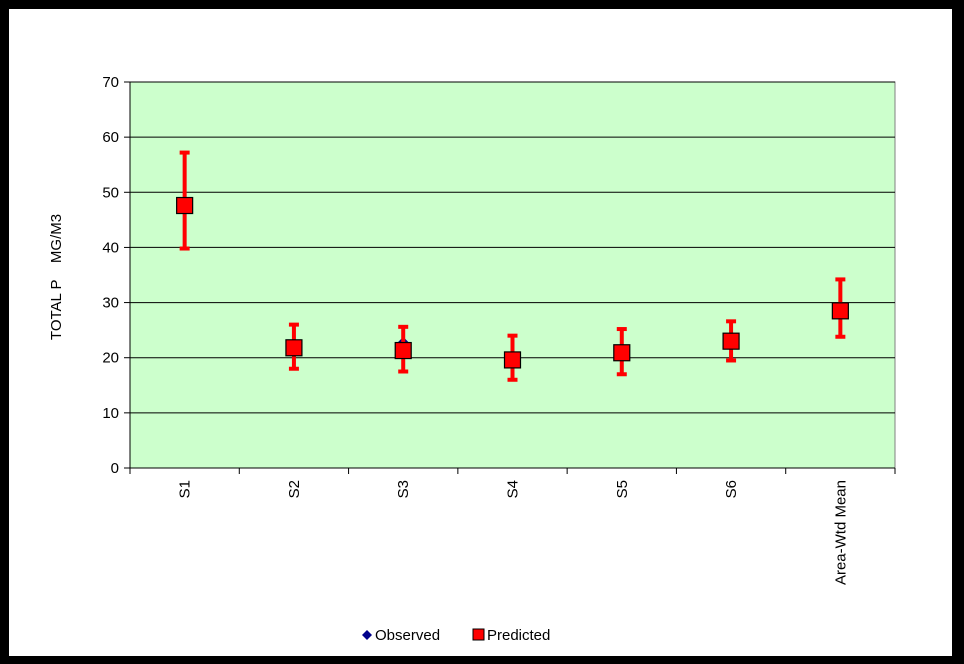  I want to click on y-tick-label: 40, so click(110, 247).